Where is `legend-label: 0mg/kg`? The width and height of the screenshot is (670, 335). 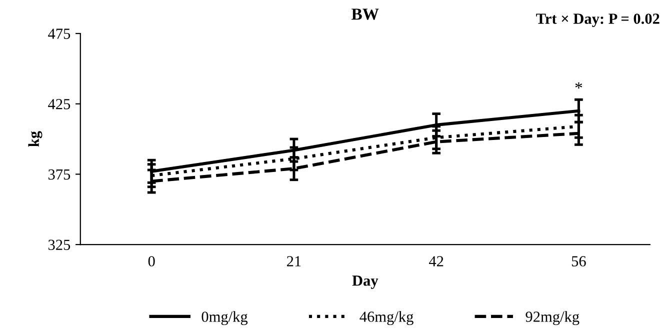
legend-label: 0mg/kg is located at coordinates (225, 318).